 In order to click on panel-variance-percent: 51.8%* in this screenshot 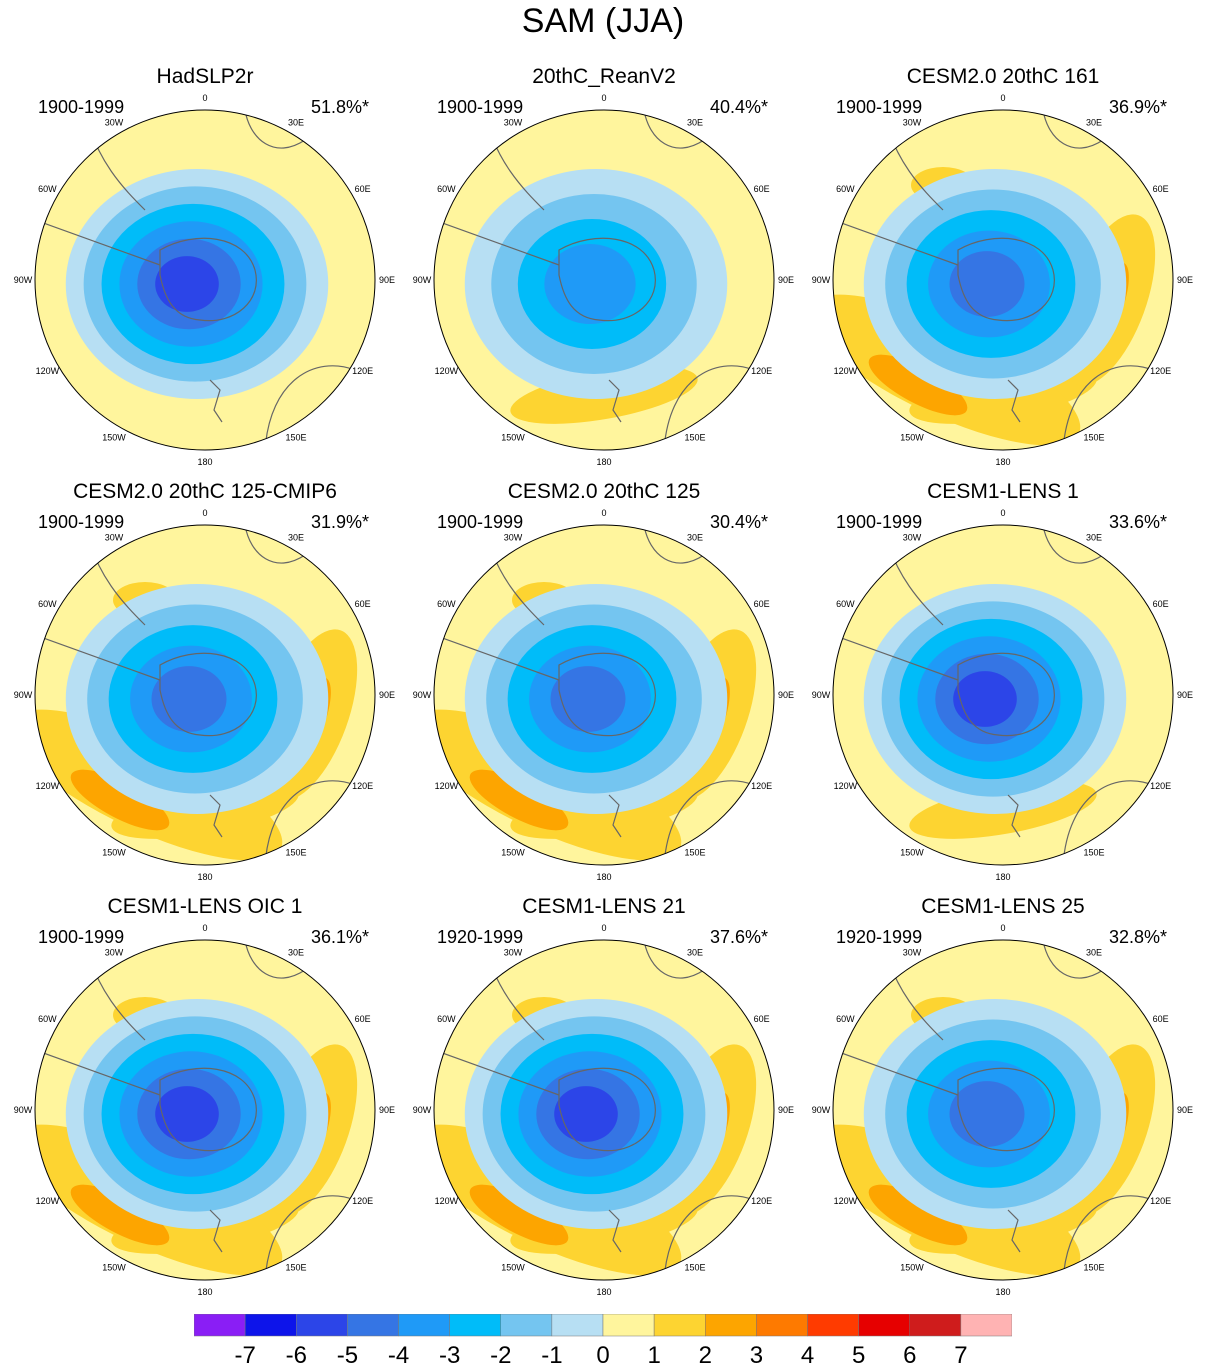, I will do `click(339, 107)`.